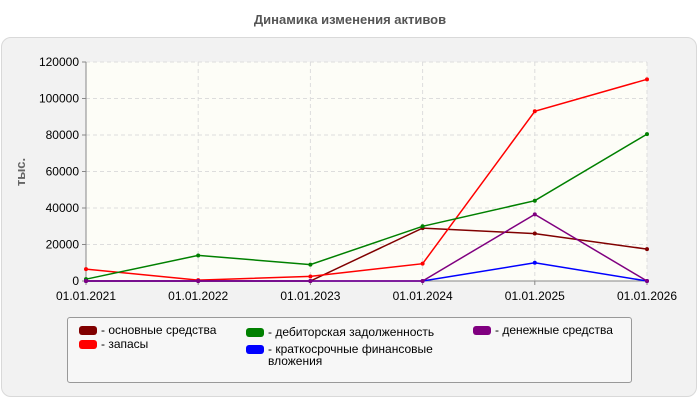 The width and height of the screenshot is (700, 400). What do you see at coordinates (75, 281) in the screenshot?
I see `y-tick-label: 0` at bounding box center [75, 281].